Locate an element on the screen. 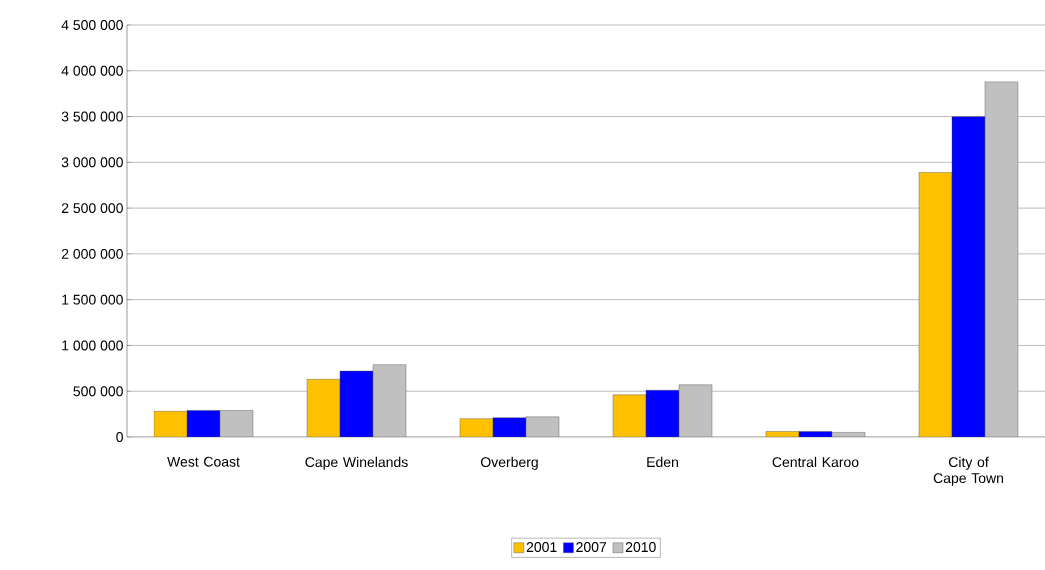 Image resolution: width=1045 pixels, height=570 pixels. legend-label: 2010 is located at coordinates (640, 547).